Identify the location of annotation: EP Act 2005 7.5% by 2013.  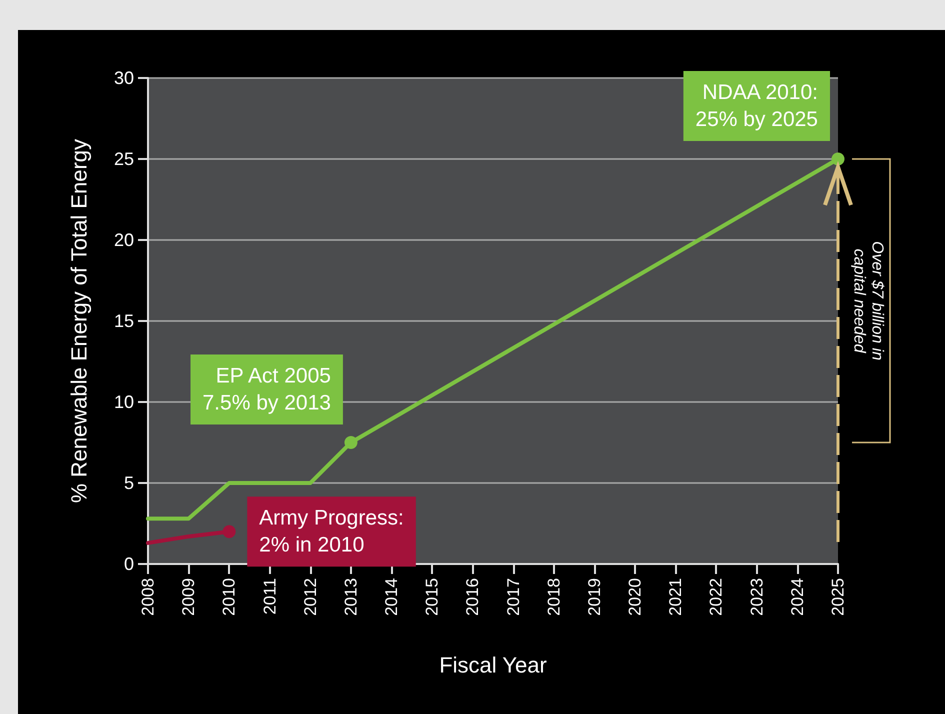
(266, 389).